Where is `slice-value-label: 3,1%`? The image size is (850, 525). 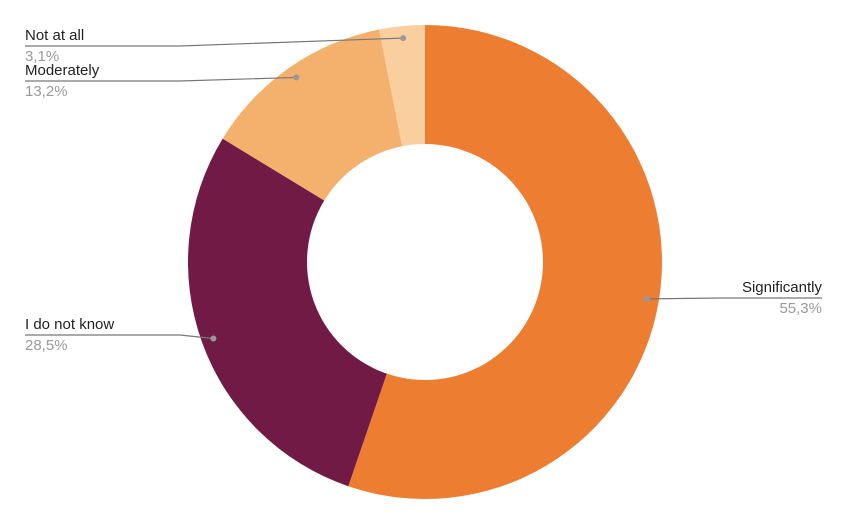 slice-value-label: 3,1% is located at coordinates (42, 56).